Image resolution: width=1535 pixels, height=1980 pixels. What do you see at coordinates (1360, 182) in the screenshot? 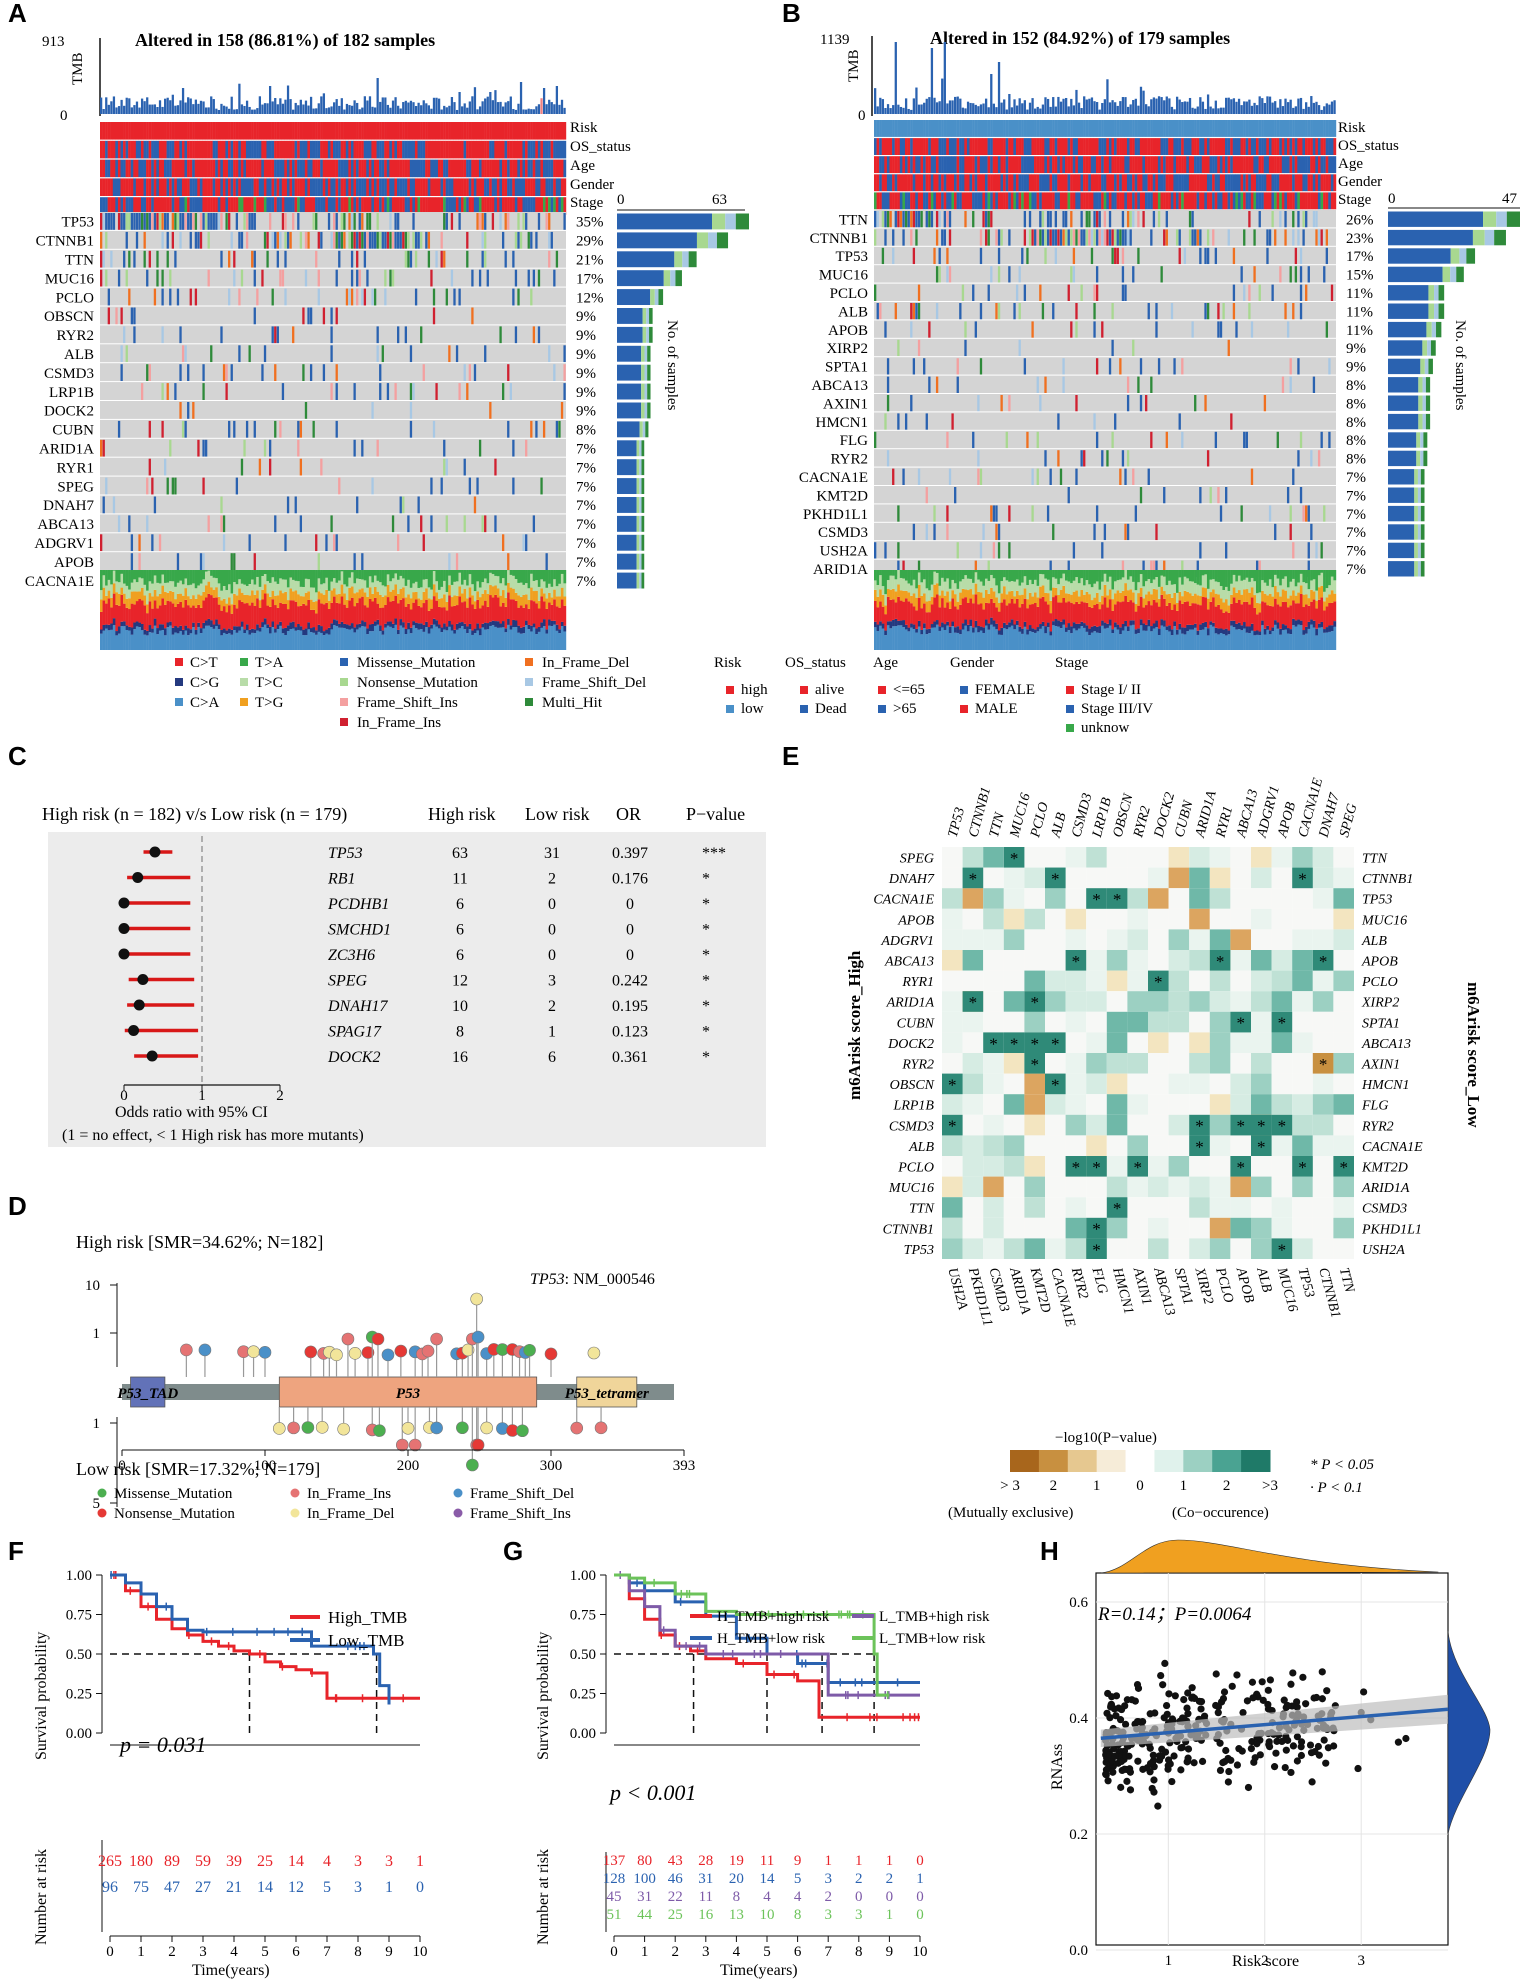
I see `b-track-gender: Gender` at bounding box center [1360, 182].